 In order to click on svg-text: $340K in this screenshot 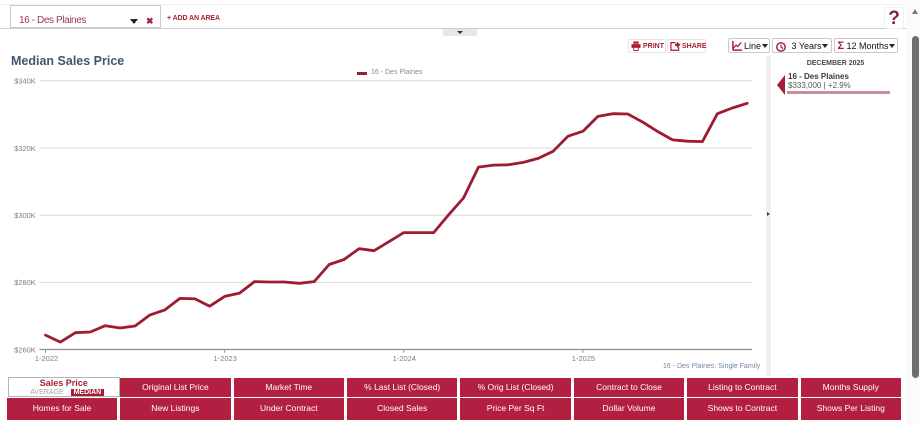, I will do `click(25, 81)`.